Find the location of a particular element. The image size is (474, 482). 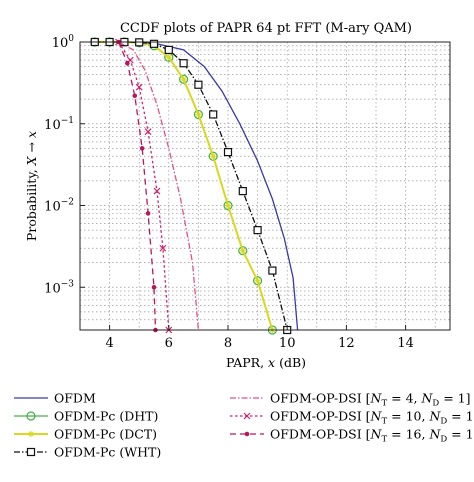

legend-label: OFDM is located at coordinates (75, 398).